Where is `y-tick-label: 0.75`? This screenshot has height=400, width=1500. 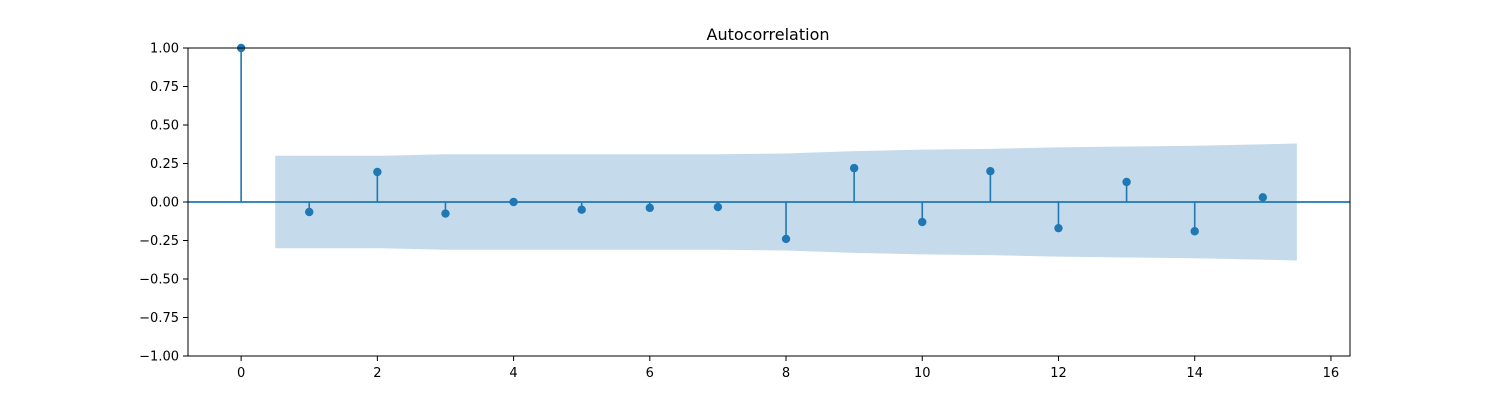
y-tick-label: 0.75 is located at coordinates (164, 87).